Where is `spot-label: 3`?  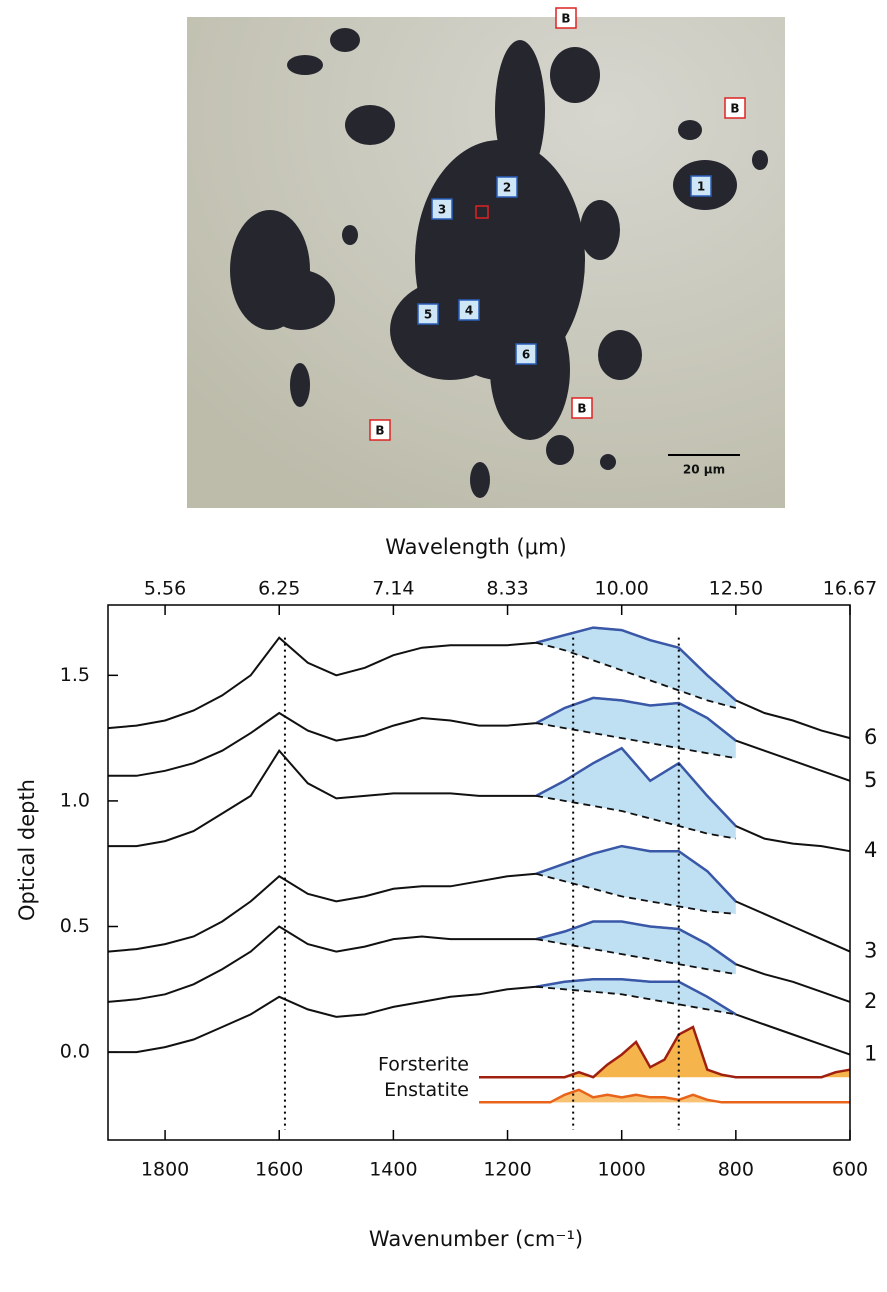
spot-label: 3 is located at coordinates (442, 210).